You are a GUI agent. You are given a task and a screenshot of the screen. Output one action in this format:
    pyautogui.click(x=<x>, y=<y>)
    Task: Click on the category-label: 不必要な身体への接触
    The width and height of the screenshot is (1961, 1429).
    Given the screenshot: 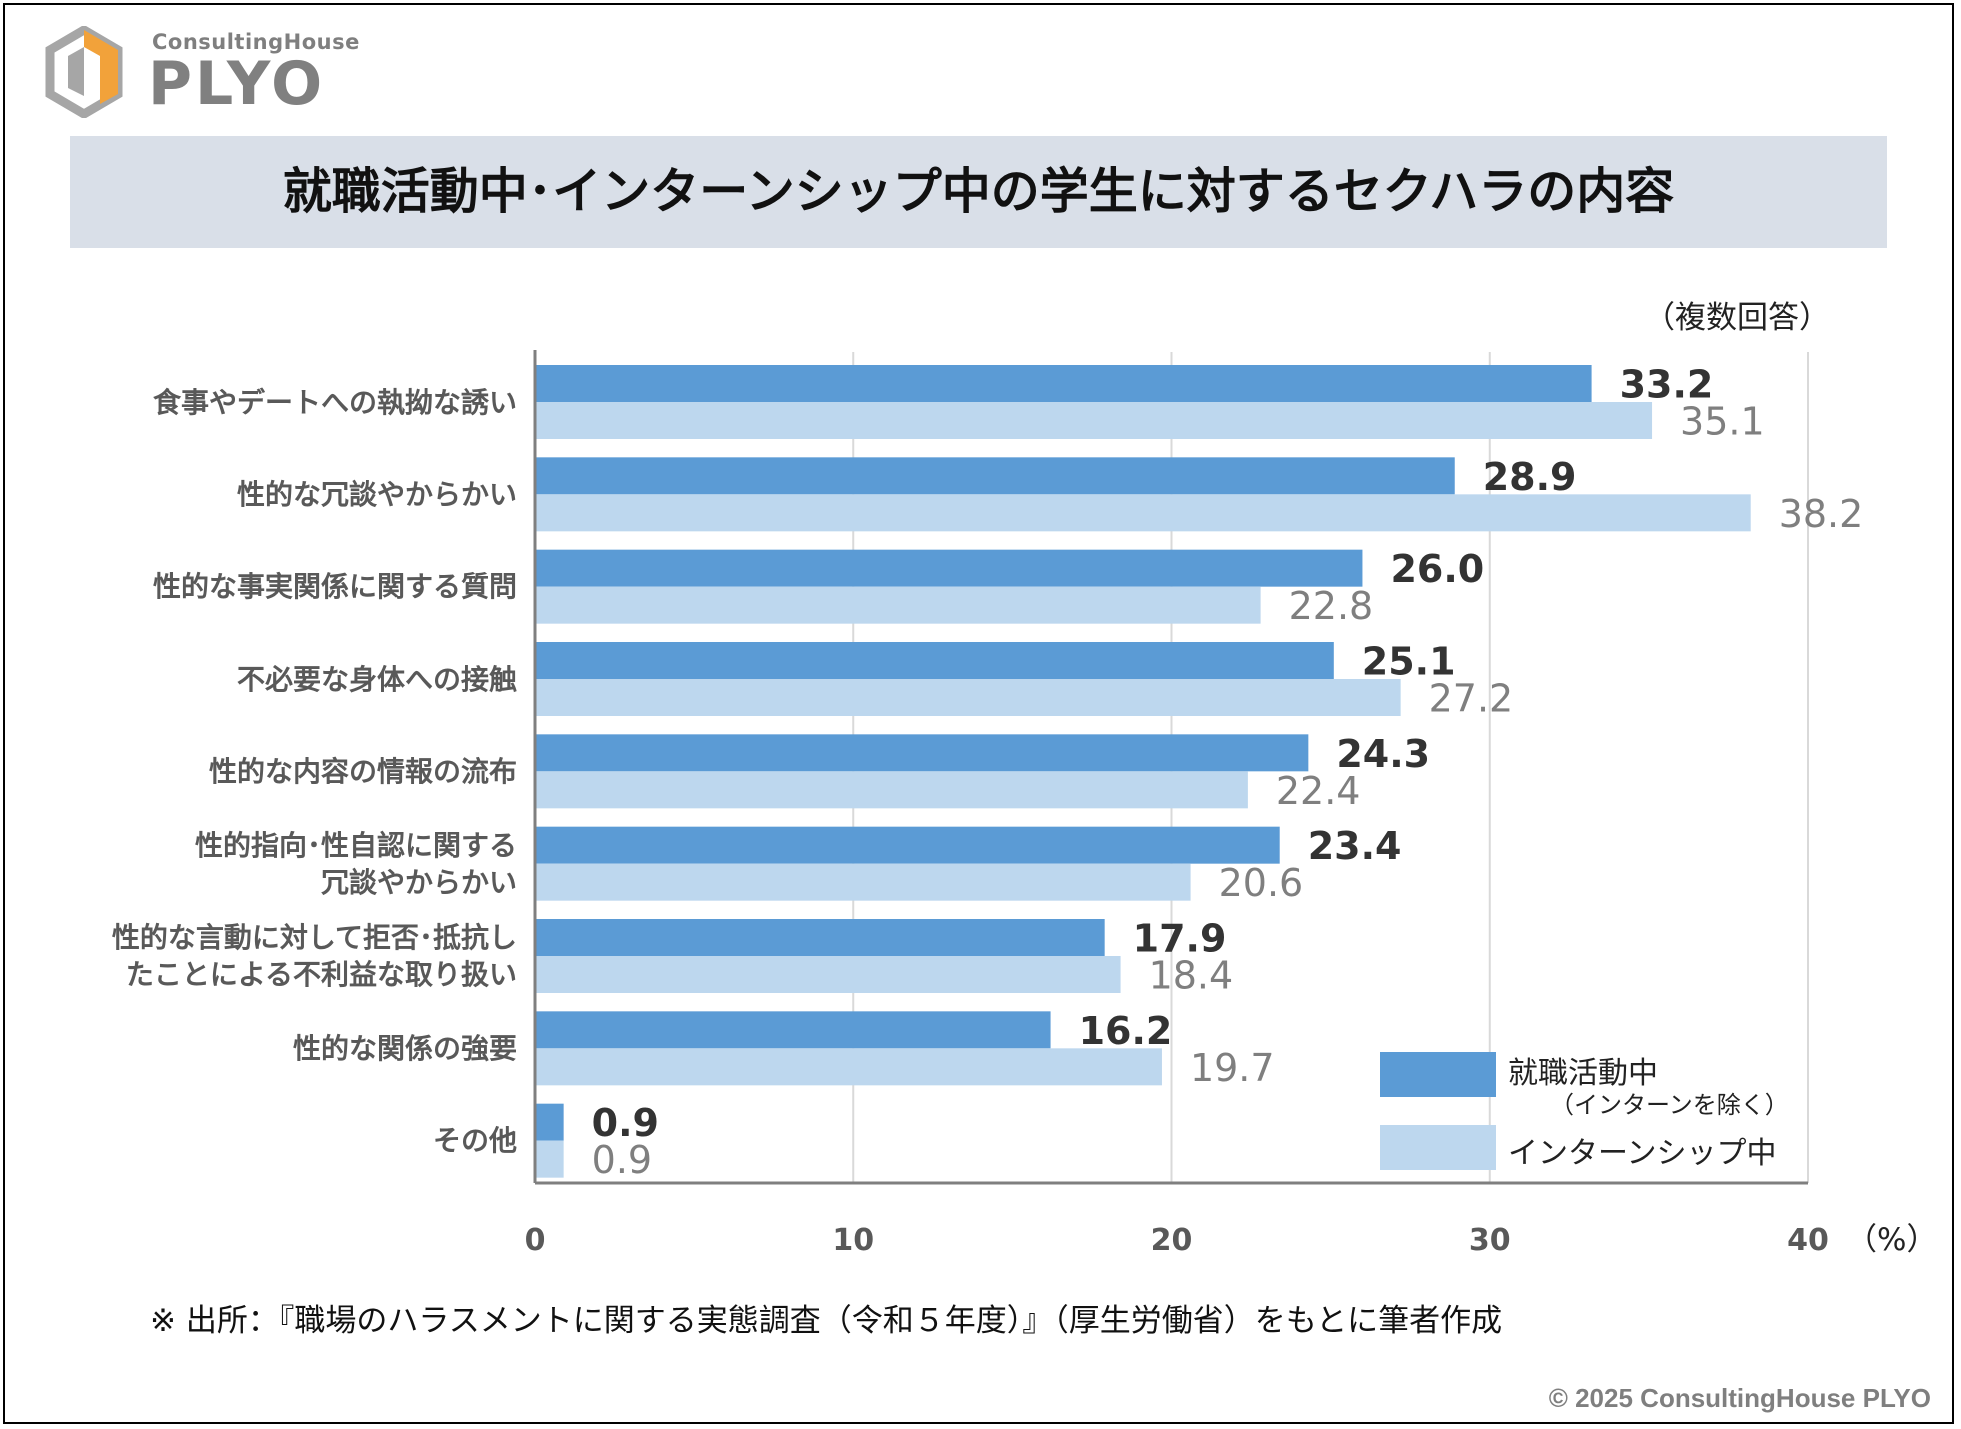 What is the action you would take?
    pyautogui.click(x=273, y=679)
    